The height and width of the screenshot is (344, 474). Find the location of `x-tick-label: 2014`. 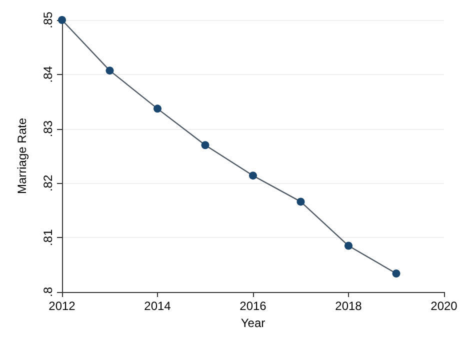

x-tick-label: 2014 is located at coordinates (158, 306).